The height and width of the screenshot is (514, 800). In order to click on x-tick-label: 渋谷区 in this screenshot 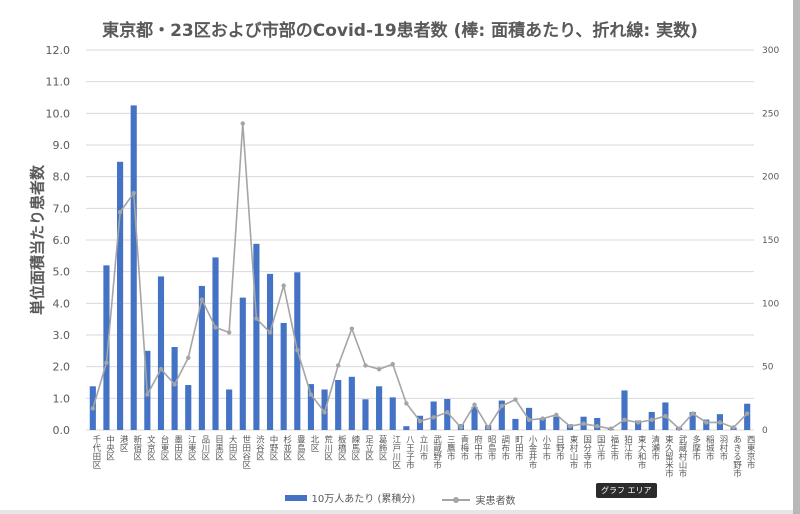, I will do `click(259, 447)`.